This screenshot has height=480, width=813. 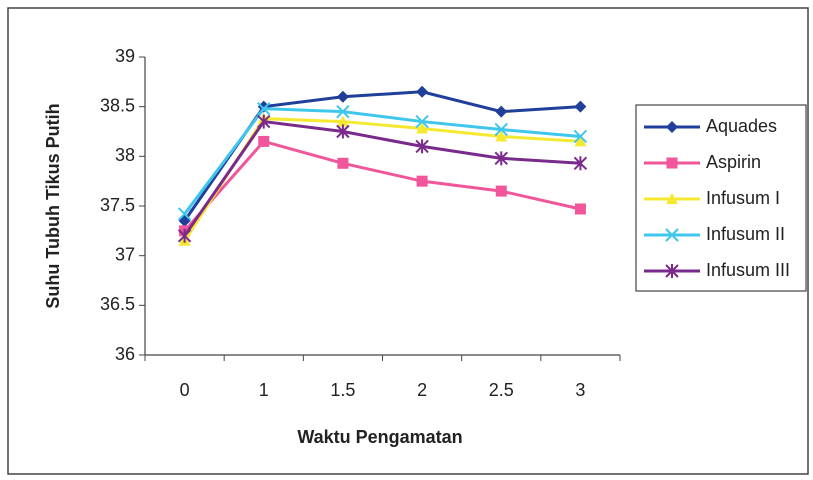 What do you see at coordinates (117, 105) in the screenshot?
I see `y-tick-label: 38.5` at bounding box center [117, 105].